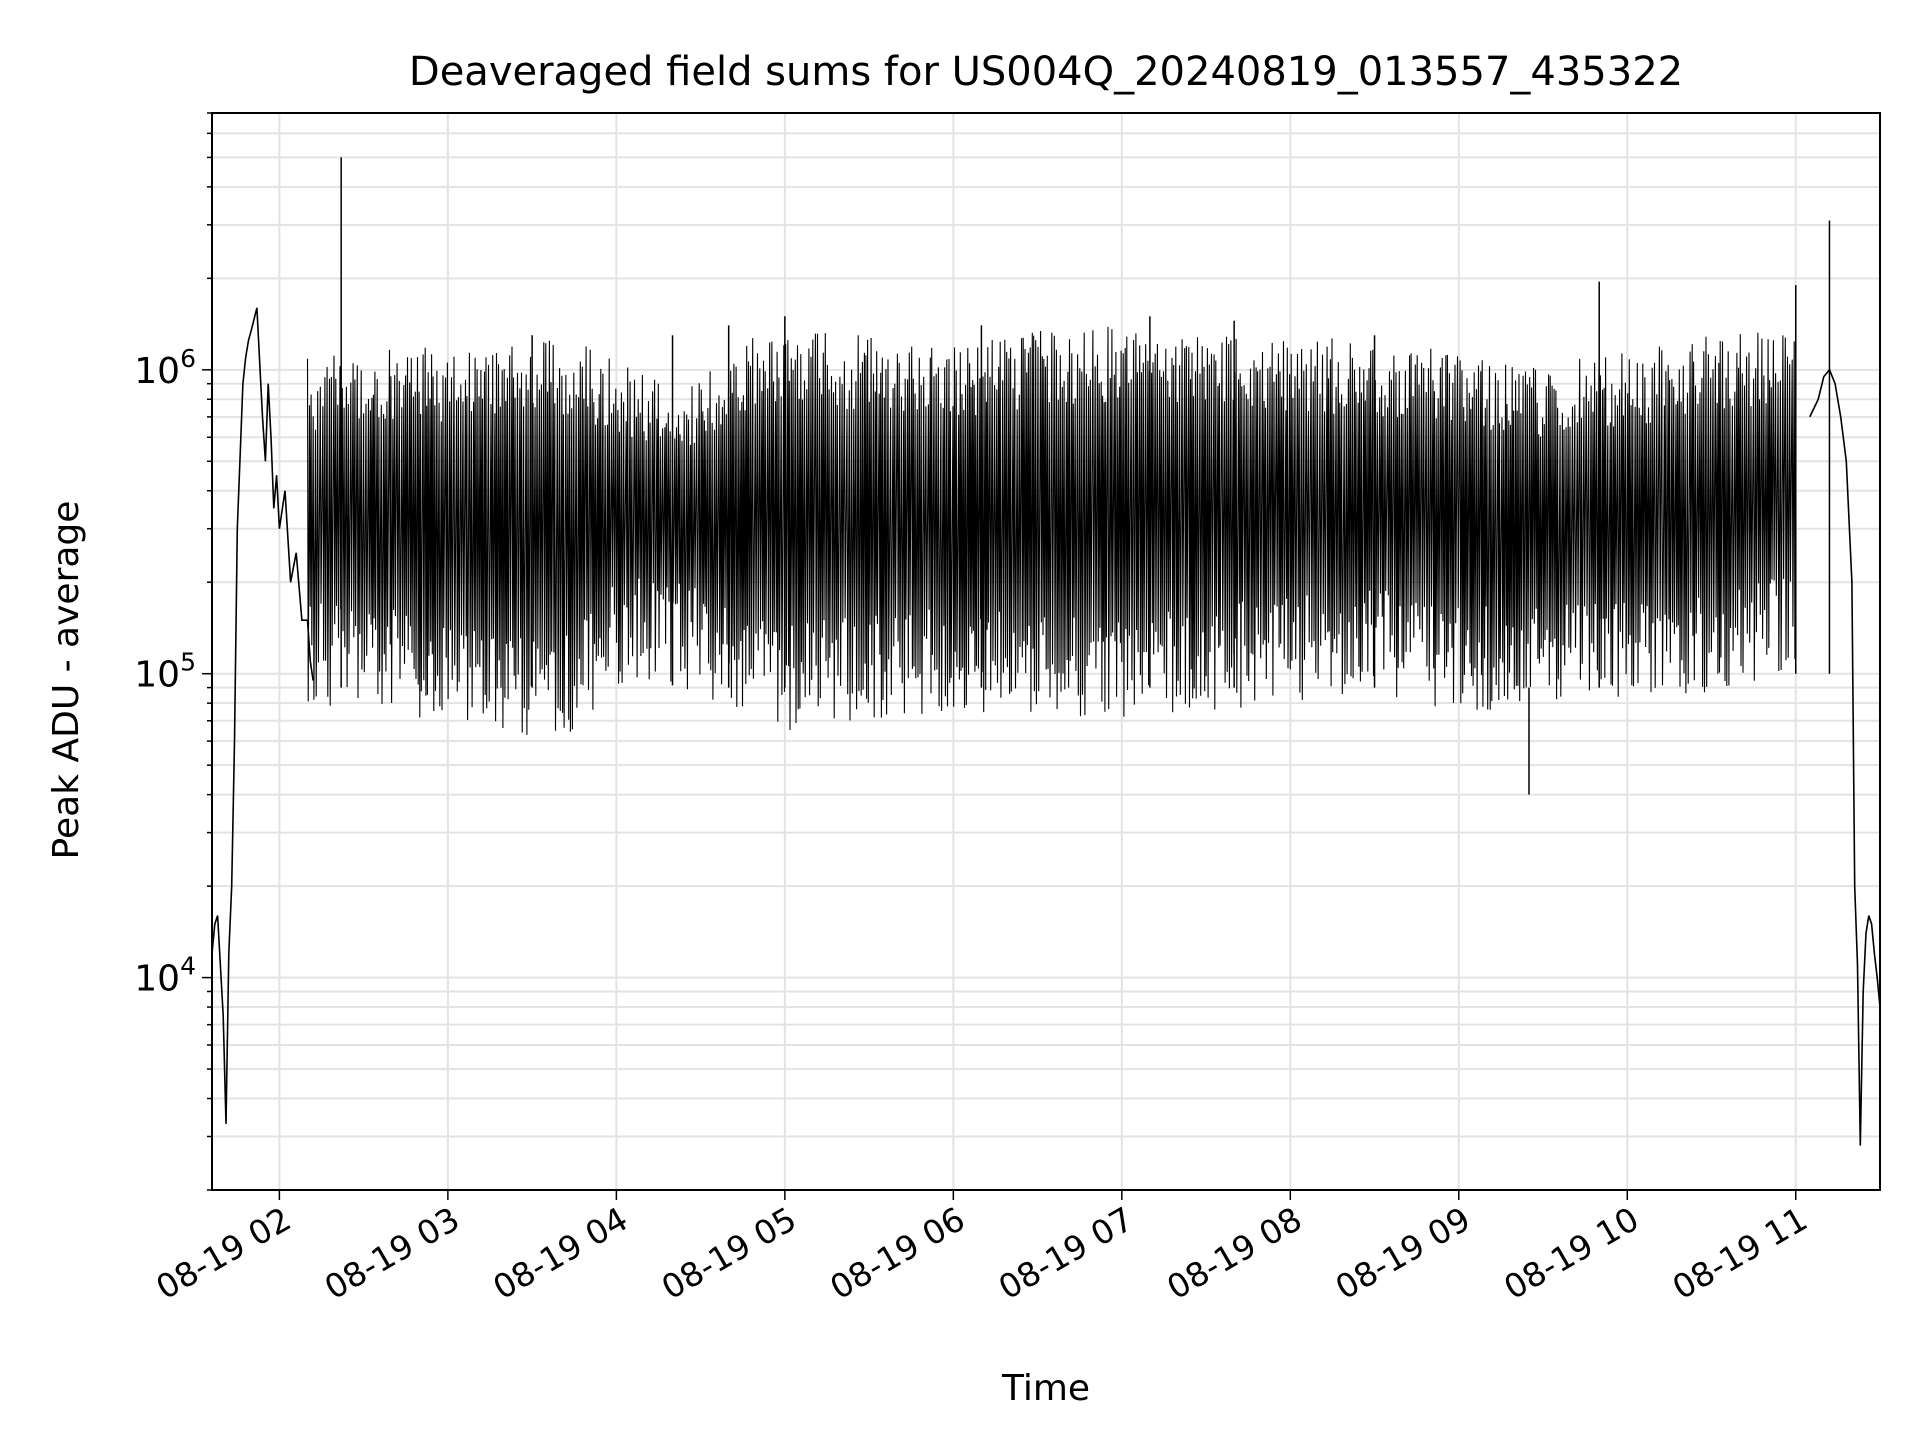 The height and width of the screenshot is (1444, 1920). What do you see at coordinates (1845, 757) in the screenshot?
I see `data-trace-end` at bounding box center [1845, 757].